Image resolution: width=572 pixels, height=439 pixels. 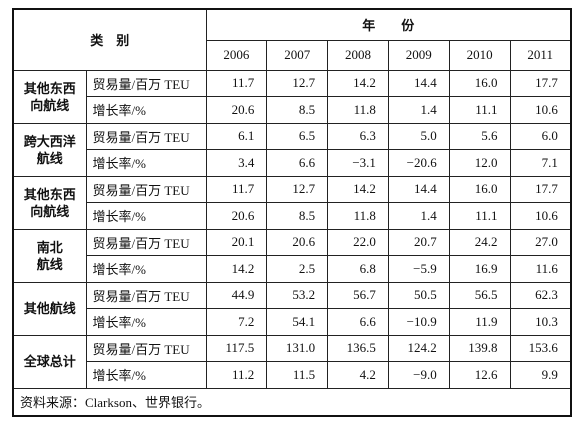 I want to click on group-name-line: 全球总计, so click(x=49, y=361).